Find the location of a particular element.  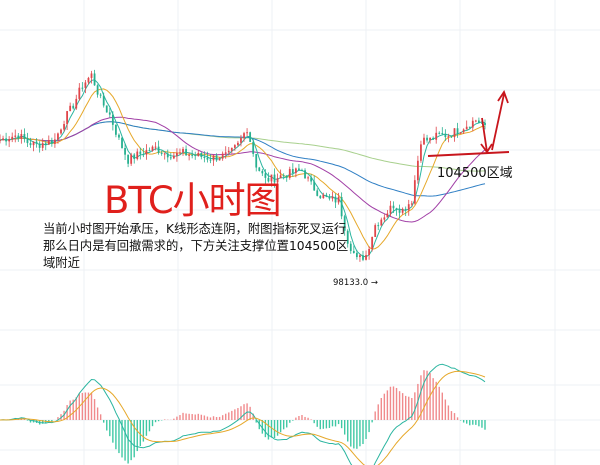

down-arrow is located at coordinates (484, 135).